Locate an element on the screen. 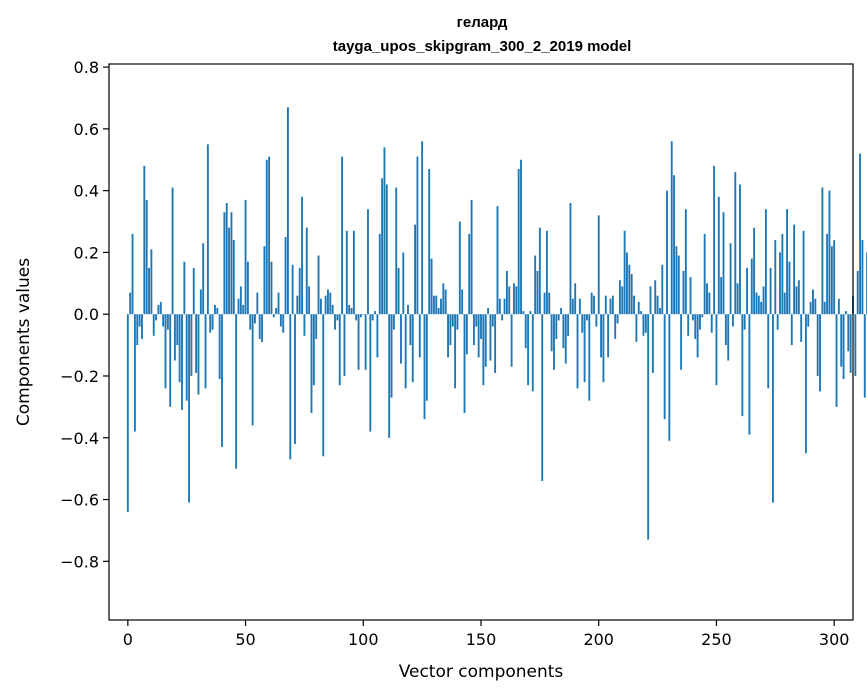 Image resolution: width=867 pixels, height=696 pixels. chart-subtitle: tayga_upos_skipgram_300_2_2019 model is located at coordinates (482, 46).